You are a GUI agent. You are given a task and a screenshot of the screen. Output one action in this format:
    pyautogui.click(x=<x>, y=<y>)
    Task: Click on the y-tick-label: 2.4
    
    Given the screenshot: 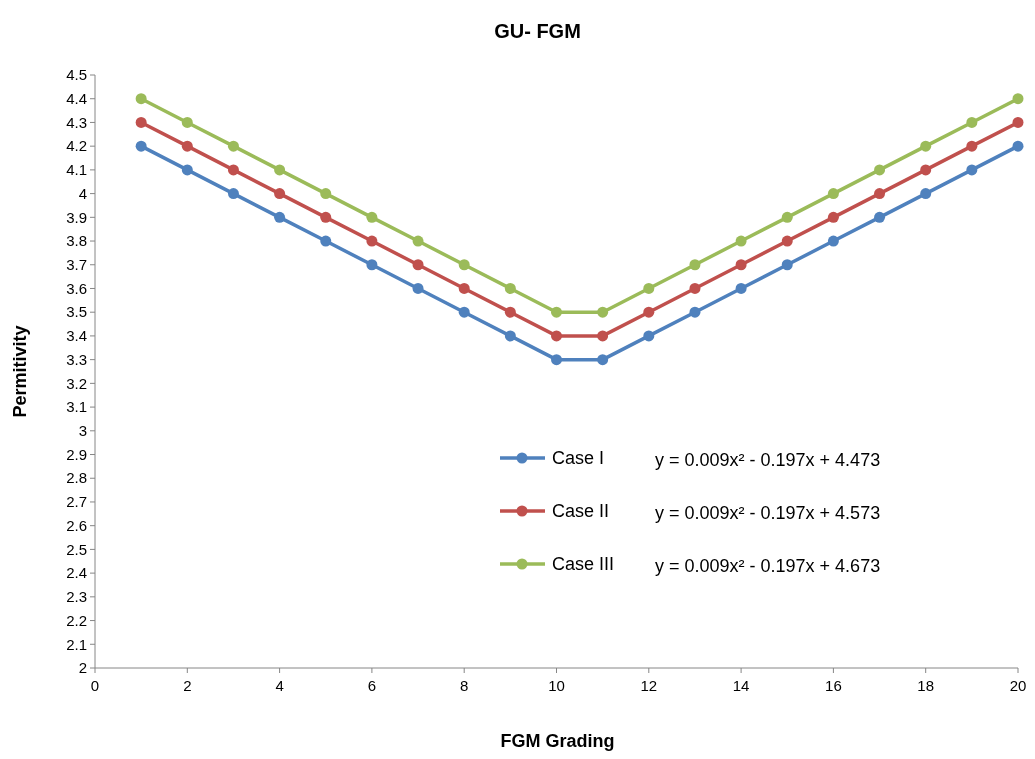 What is the action you would take?
    pyautogui.click(x=76, y=573)
    